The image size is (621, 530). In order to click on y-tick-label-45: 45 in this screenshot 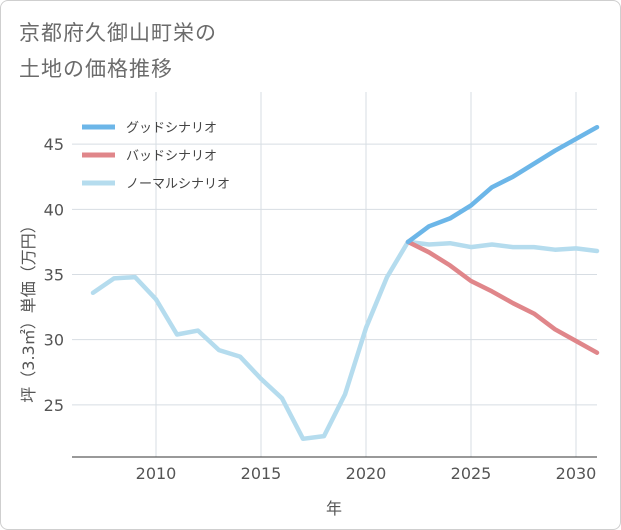, I will do `click(54, 144)`.